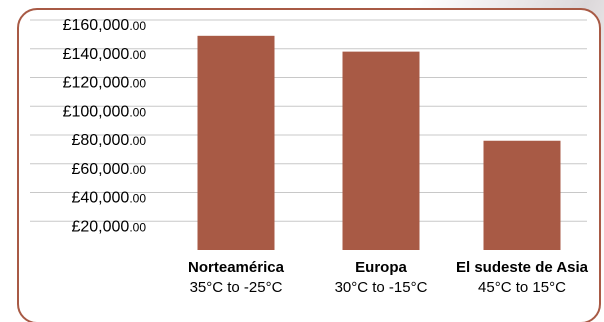  I want to click on category-subtitle: 30°C to -15°C, so click(381, 287).